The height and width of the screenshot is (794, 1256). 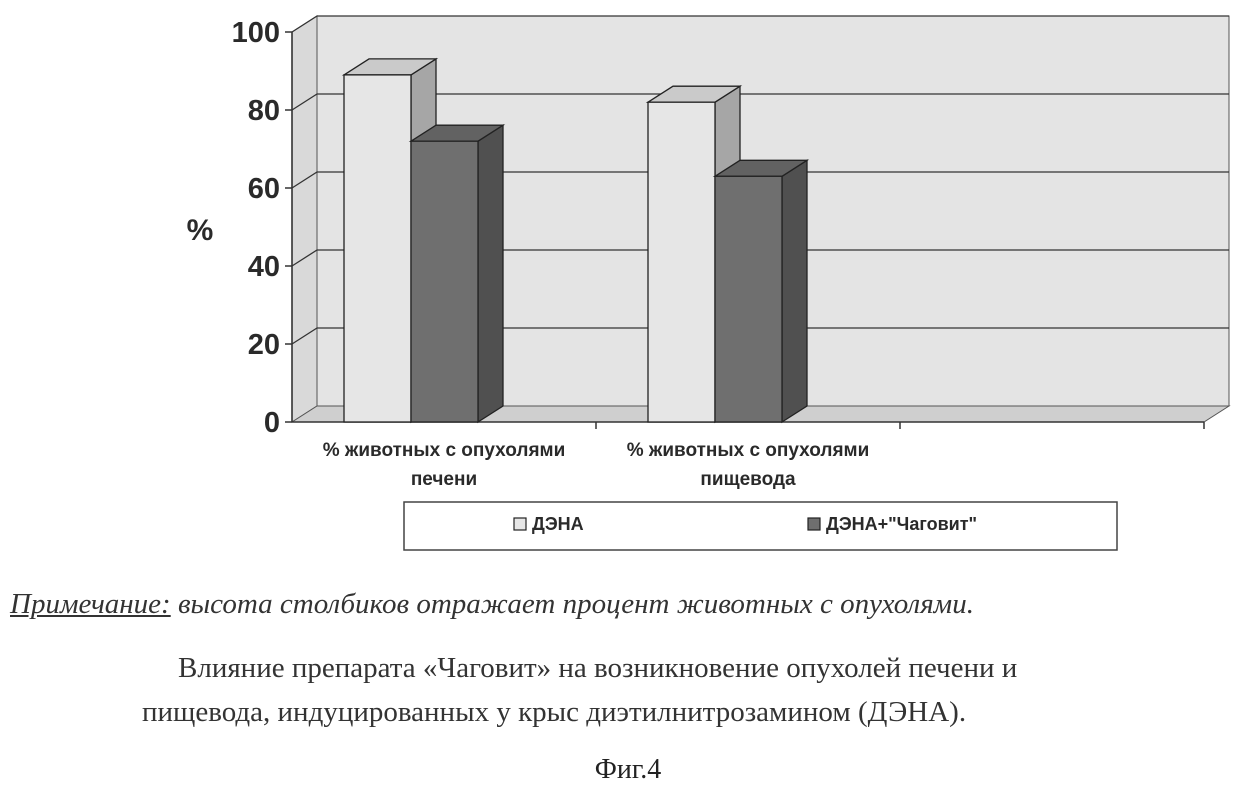 I want to click on chart-legend: ДЭНА ДЭНА+"Чаговит", so click(x=760, y=526).